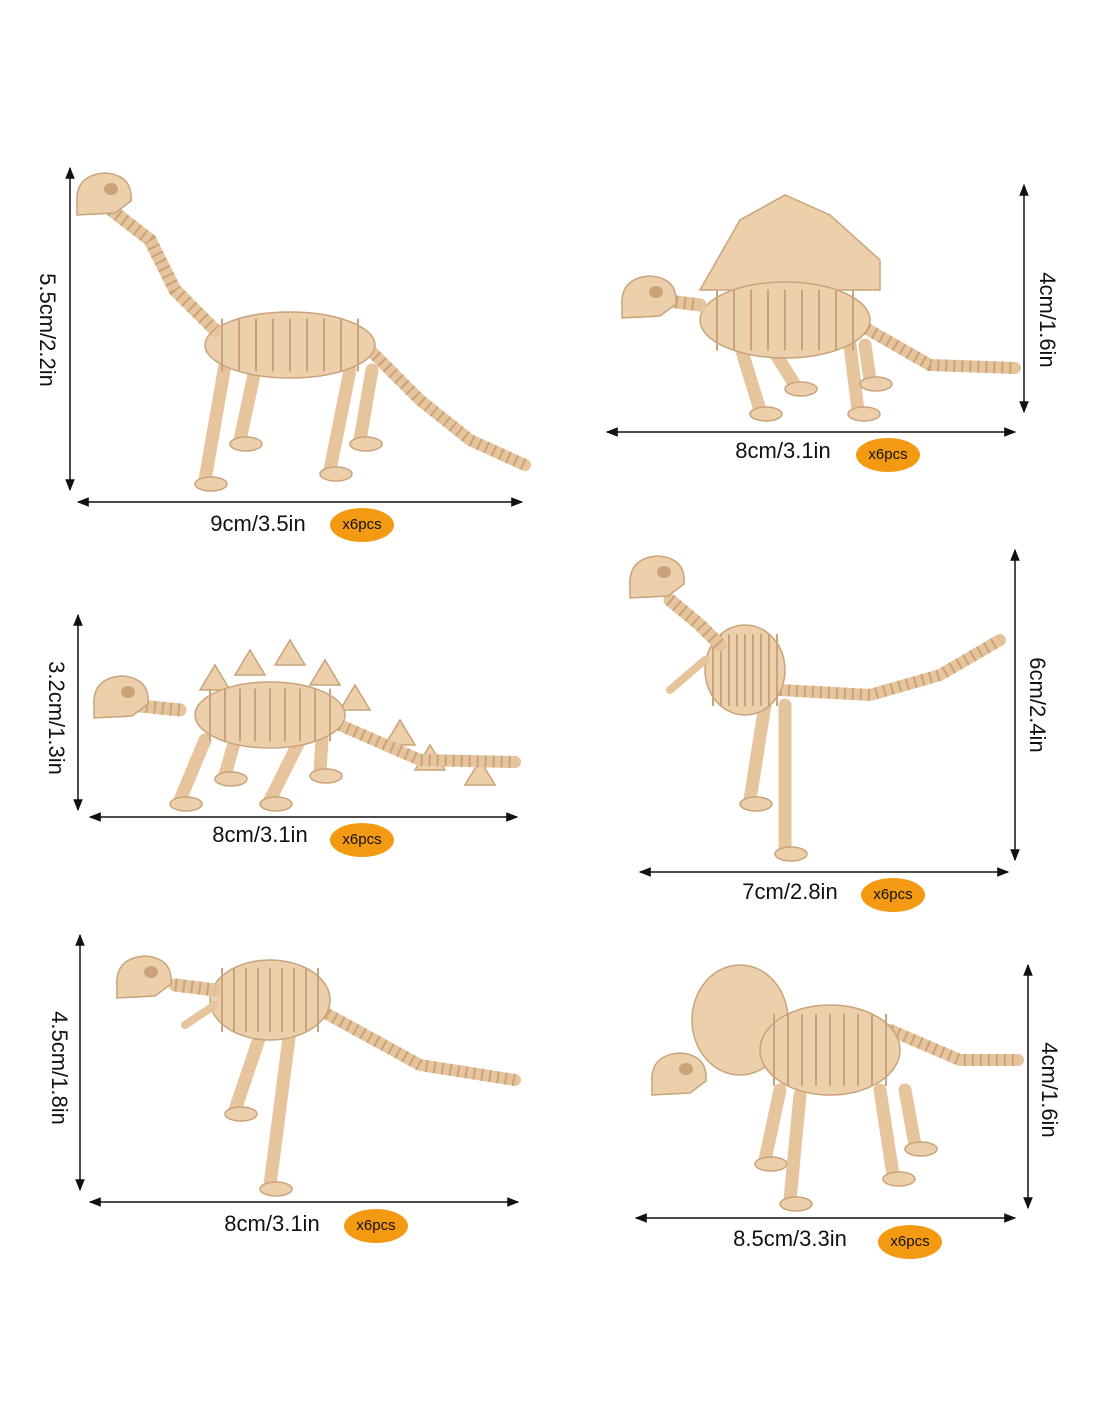  I want to click on width-label: 8.5cm/3.3in, so click(790, 1238).